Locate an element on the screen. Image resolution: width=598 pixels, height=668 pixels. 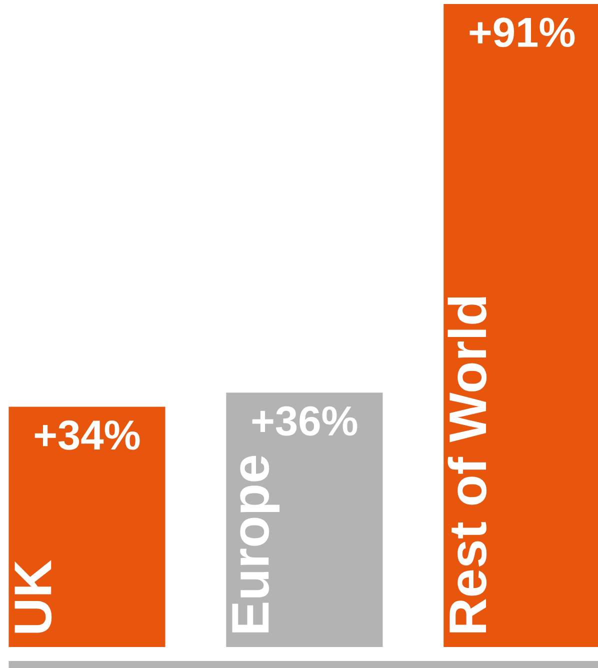
x-tick-label: Europe is located at coordinates (256, 544).